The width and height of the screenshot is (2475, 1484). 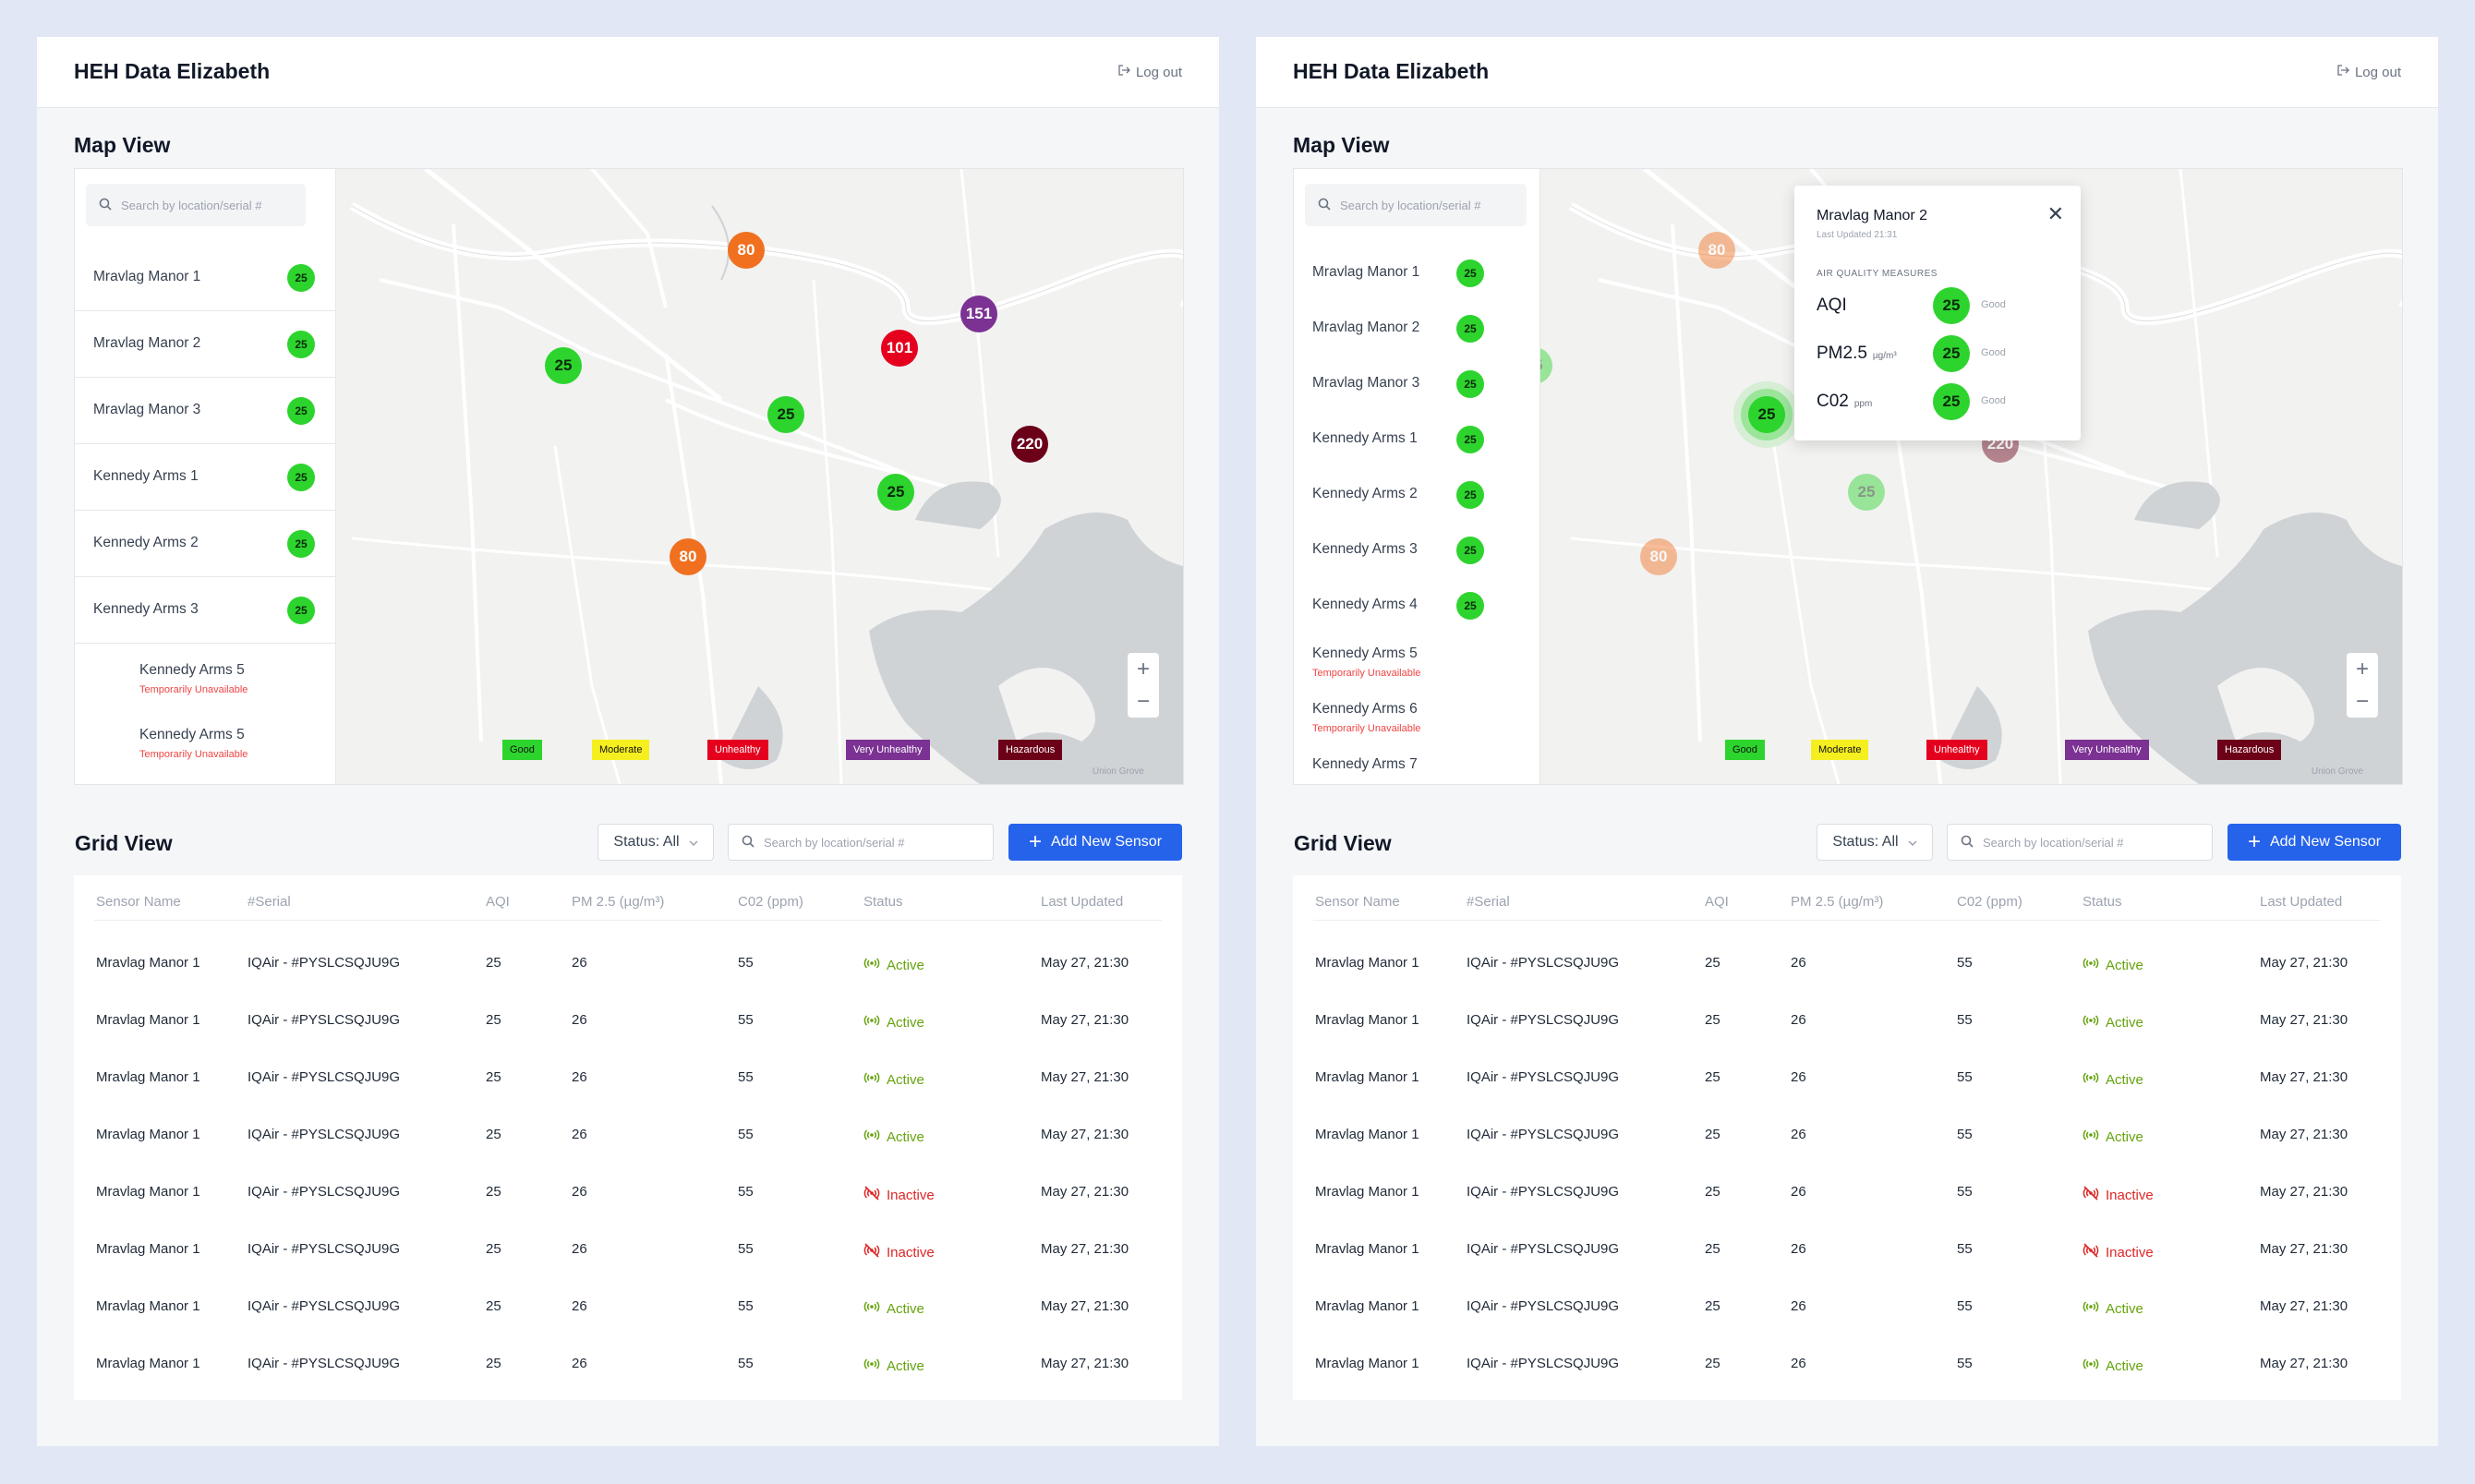 I want to click on location-item-unavailable: Kennedy Arms 6 Temporarily Unavailable, so click(x=1417, y=715).